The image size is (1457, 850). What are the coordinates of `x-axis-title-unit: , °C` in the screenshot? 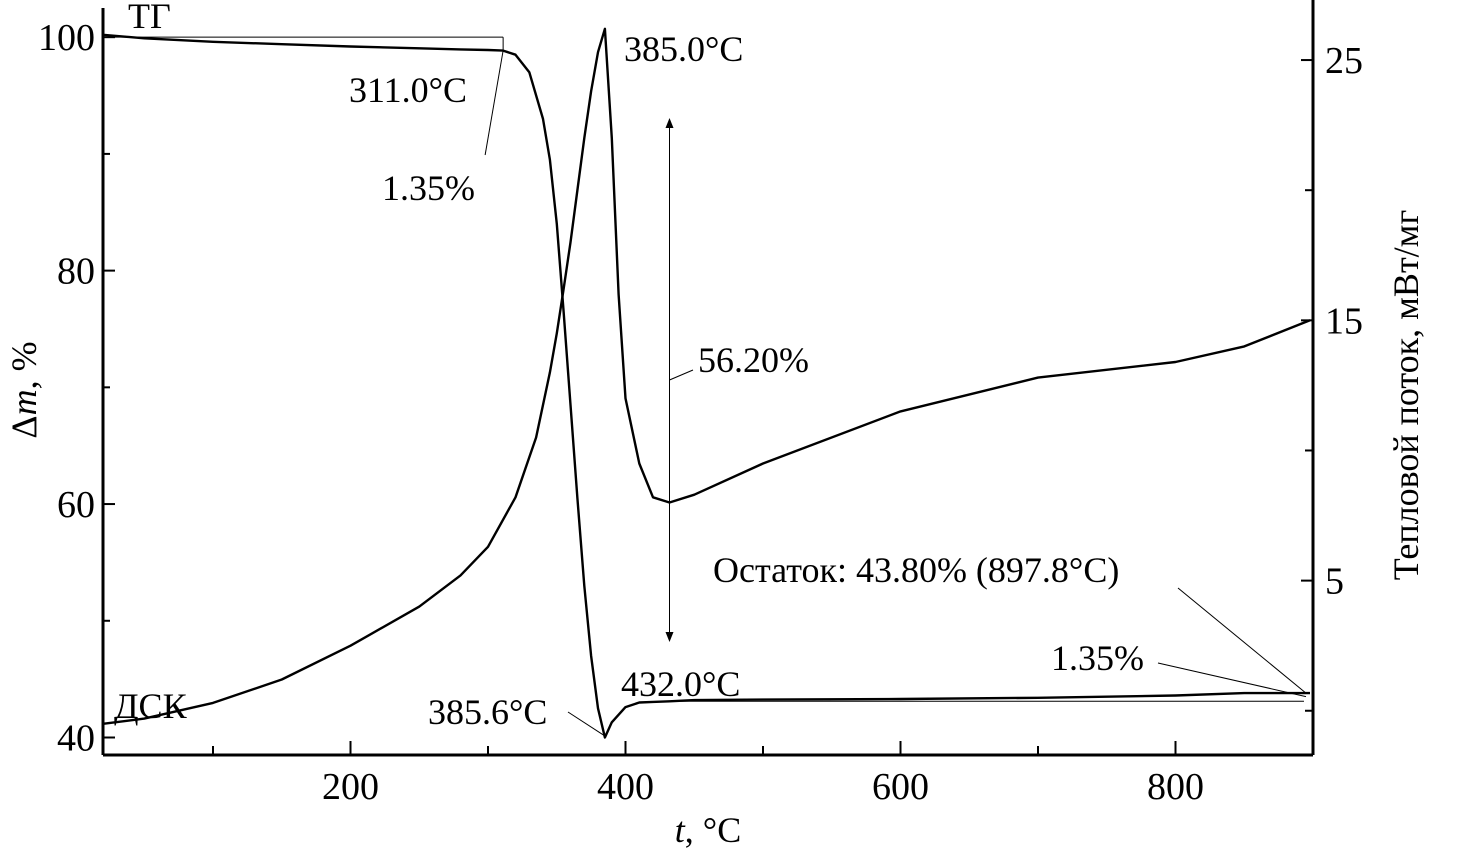 It's located at (713, 830).